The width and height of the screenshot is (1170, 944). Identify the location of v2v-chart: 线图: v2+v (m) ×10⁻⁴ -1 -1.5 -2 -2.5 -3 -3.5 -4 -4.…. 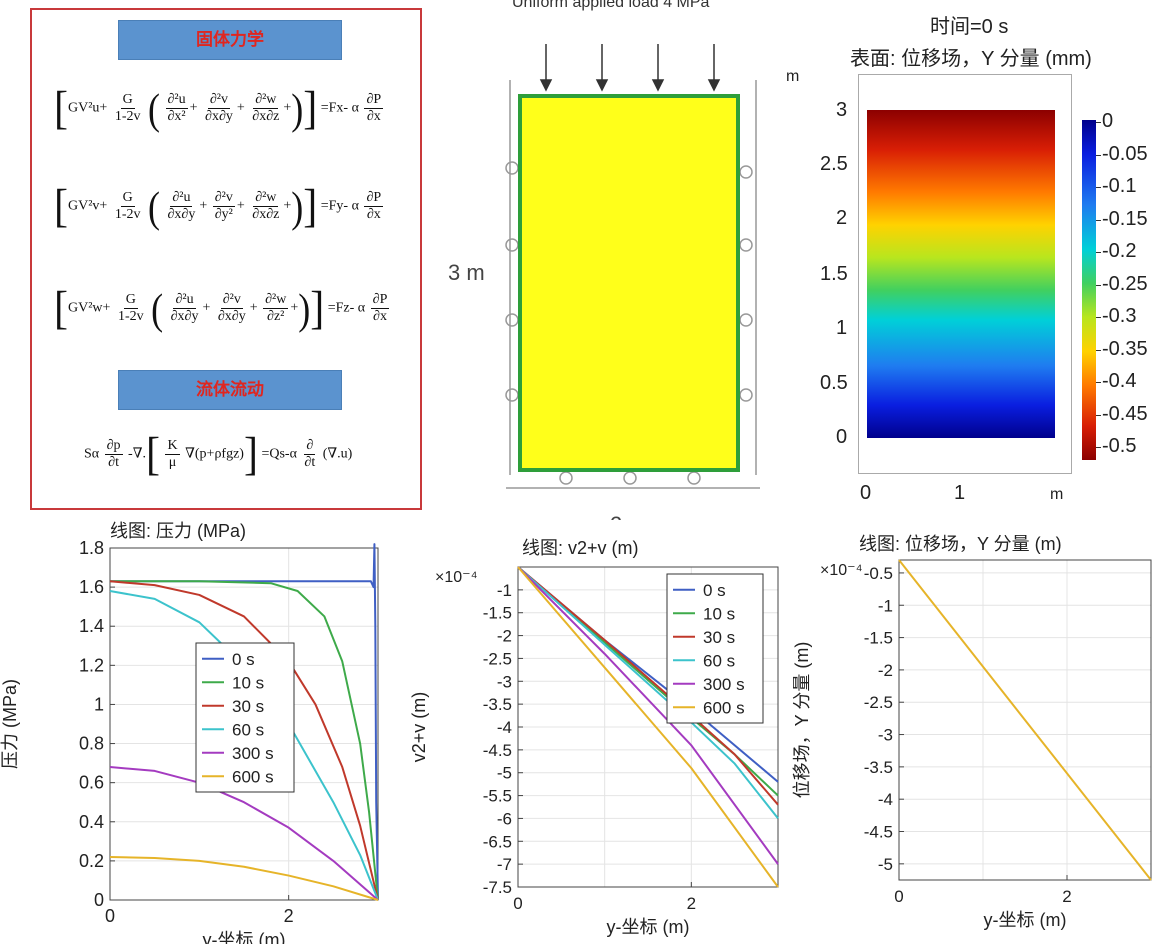
(594, 737).